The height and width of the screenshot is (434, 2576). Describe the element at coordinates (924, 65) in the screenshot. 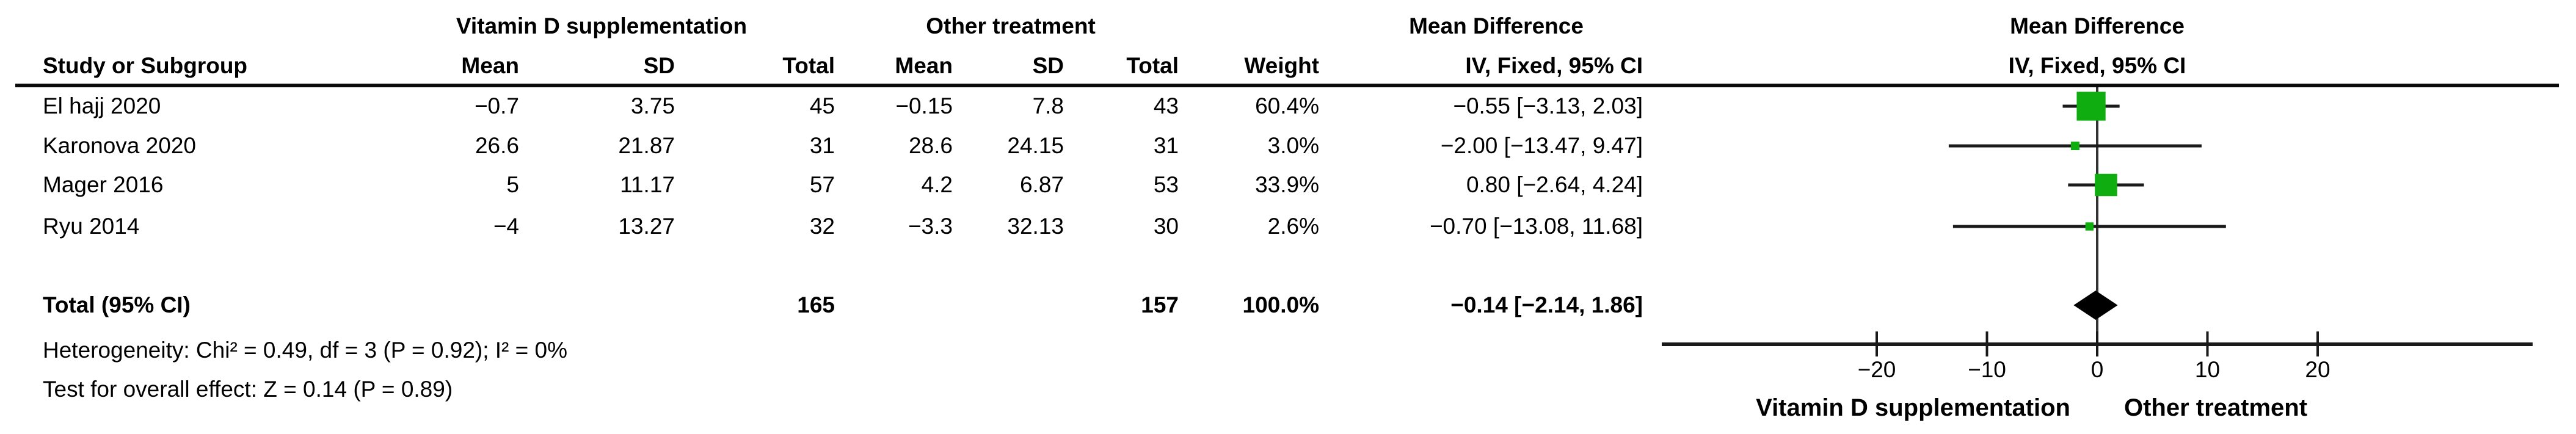

I see `col-header-ot-mean: Mean` at that location.